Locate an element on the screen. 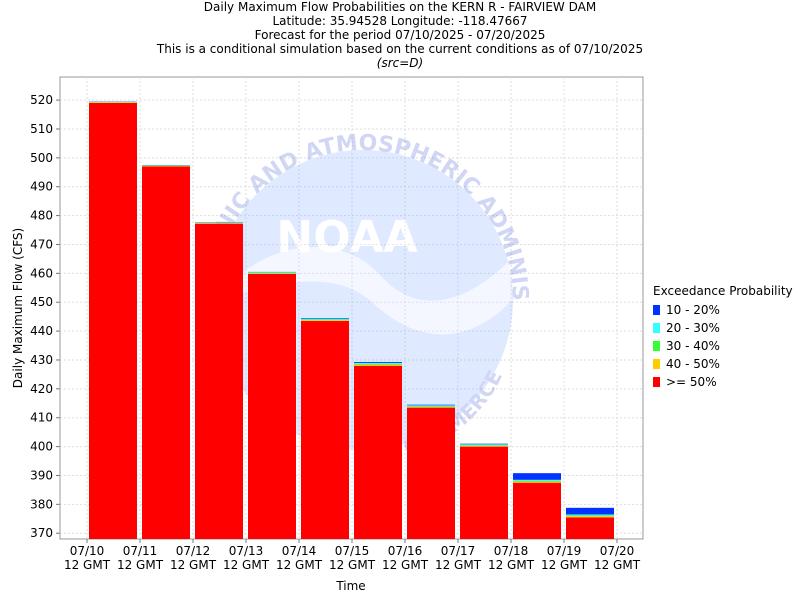 The image size is (800, 600). y-tick-label: 520 is located at coordinates (41, 100).